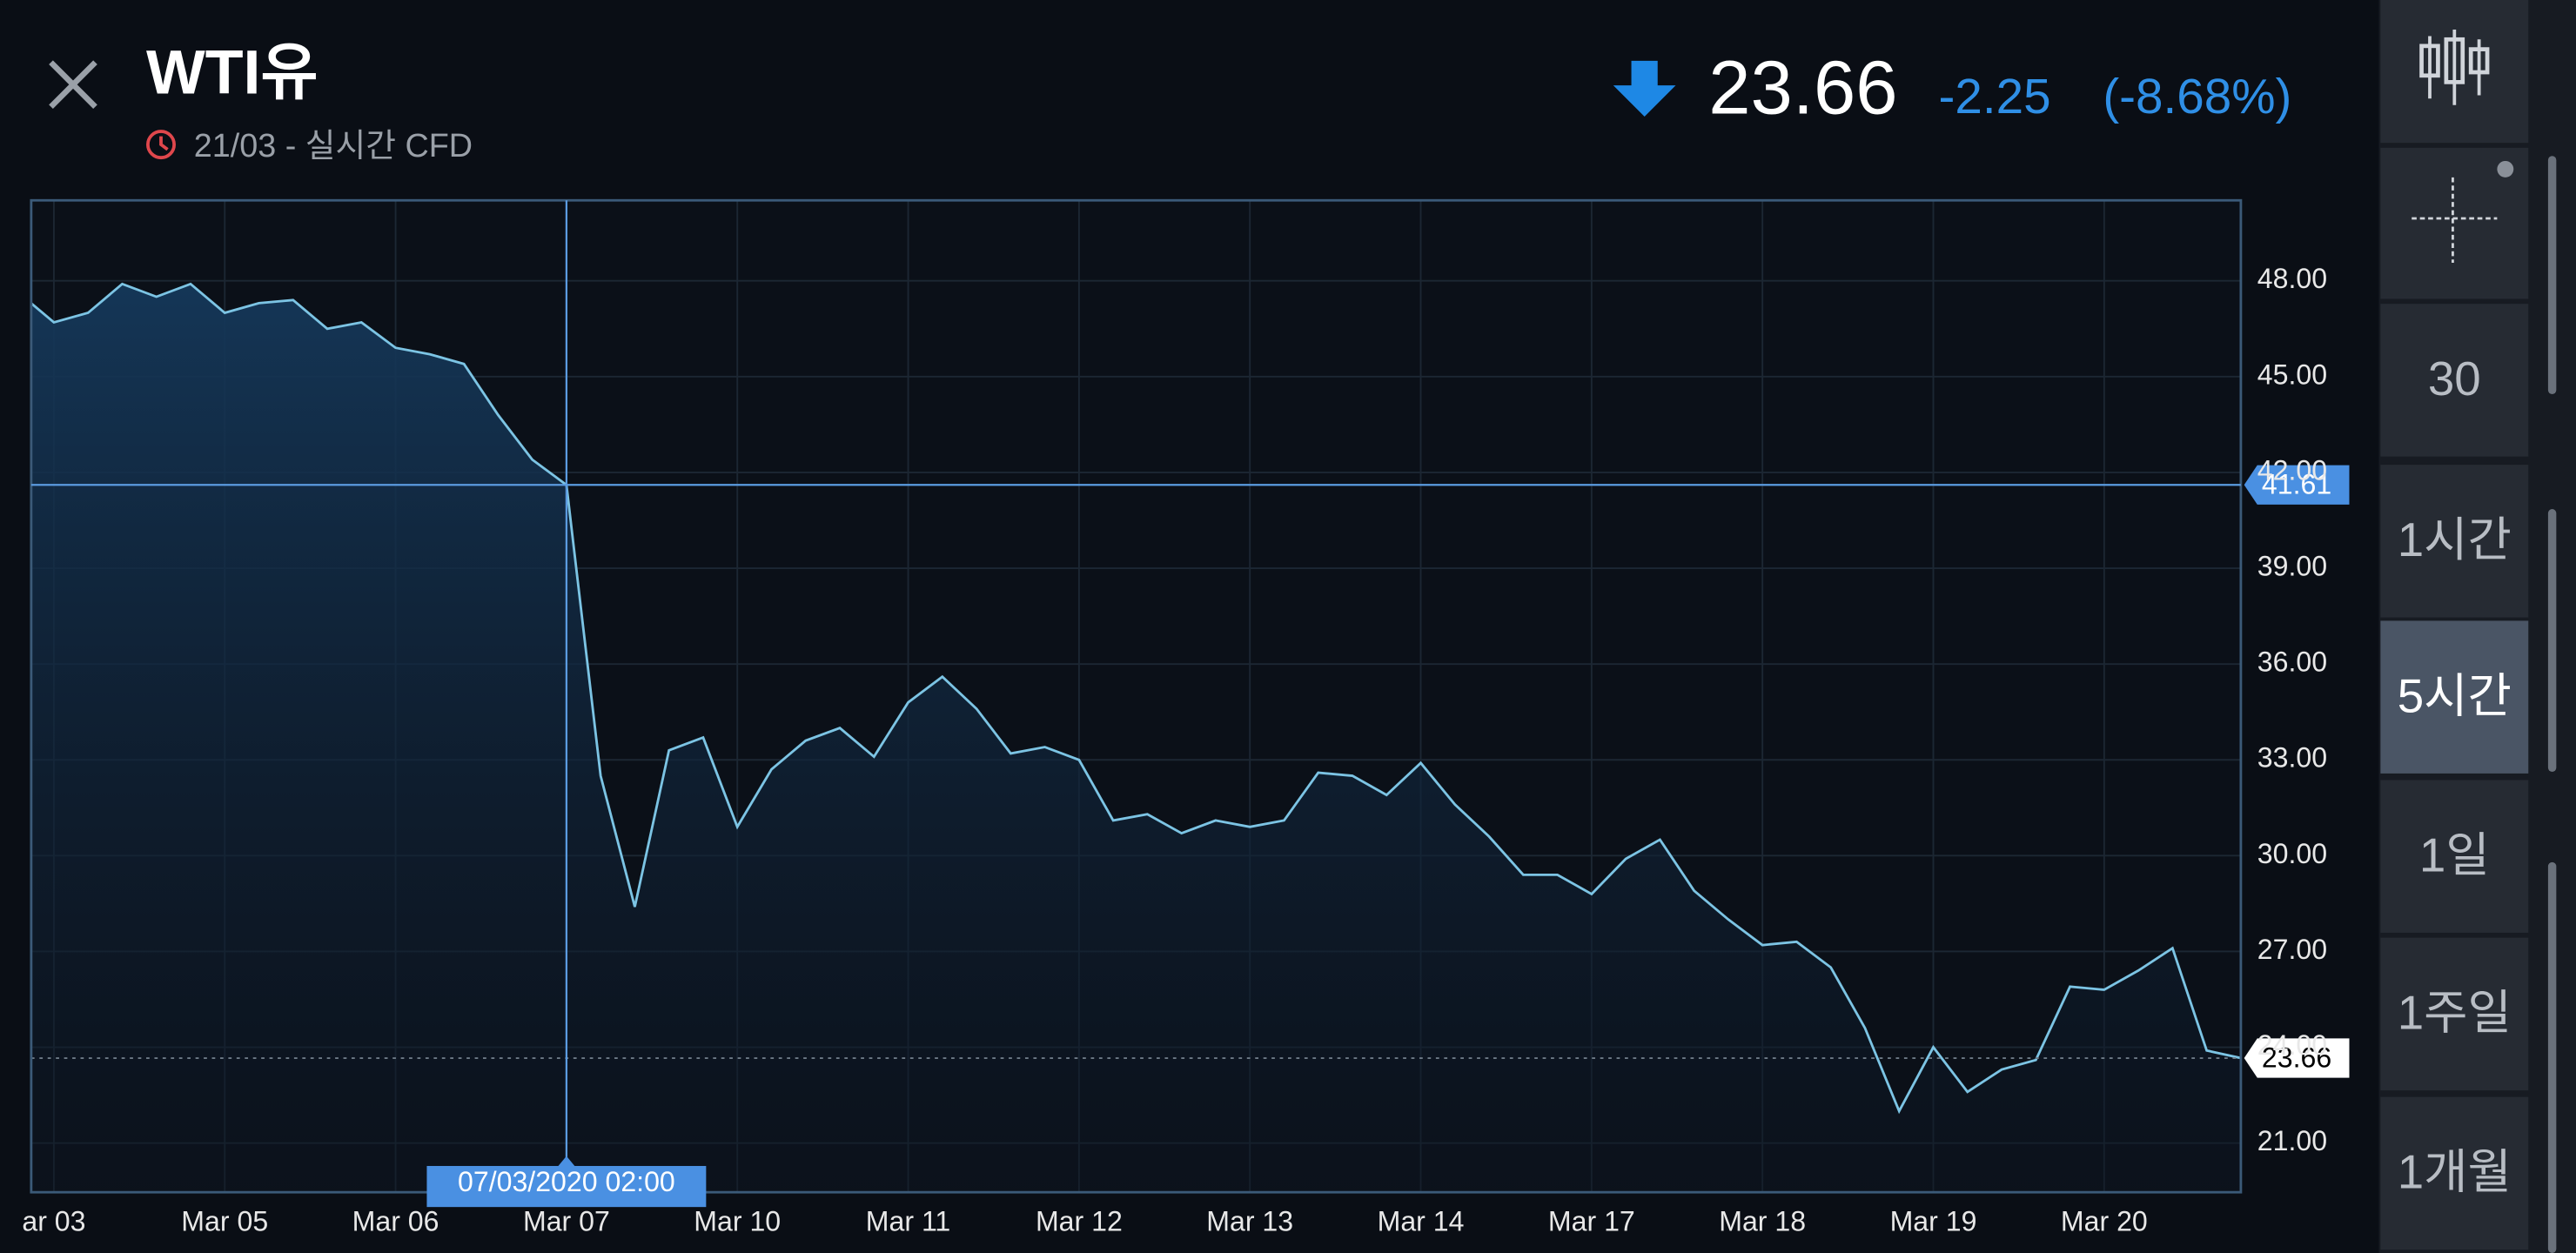 The height and width of the screenshot is (1253, 2576). Describe the element at coordinates (2292, 278) in the screenshot. I see `y-tick-label: 48.00` at that location.